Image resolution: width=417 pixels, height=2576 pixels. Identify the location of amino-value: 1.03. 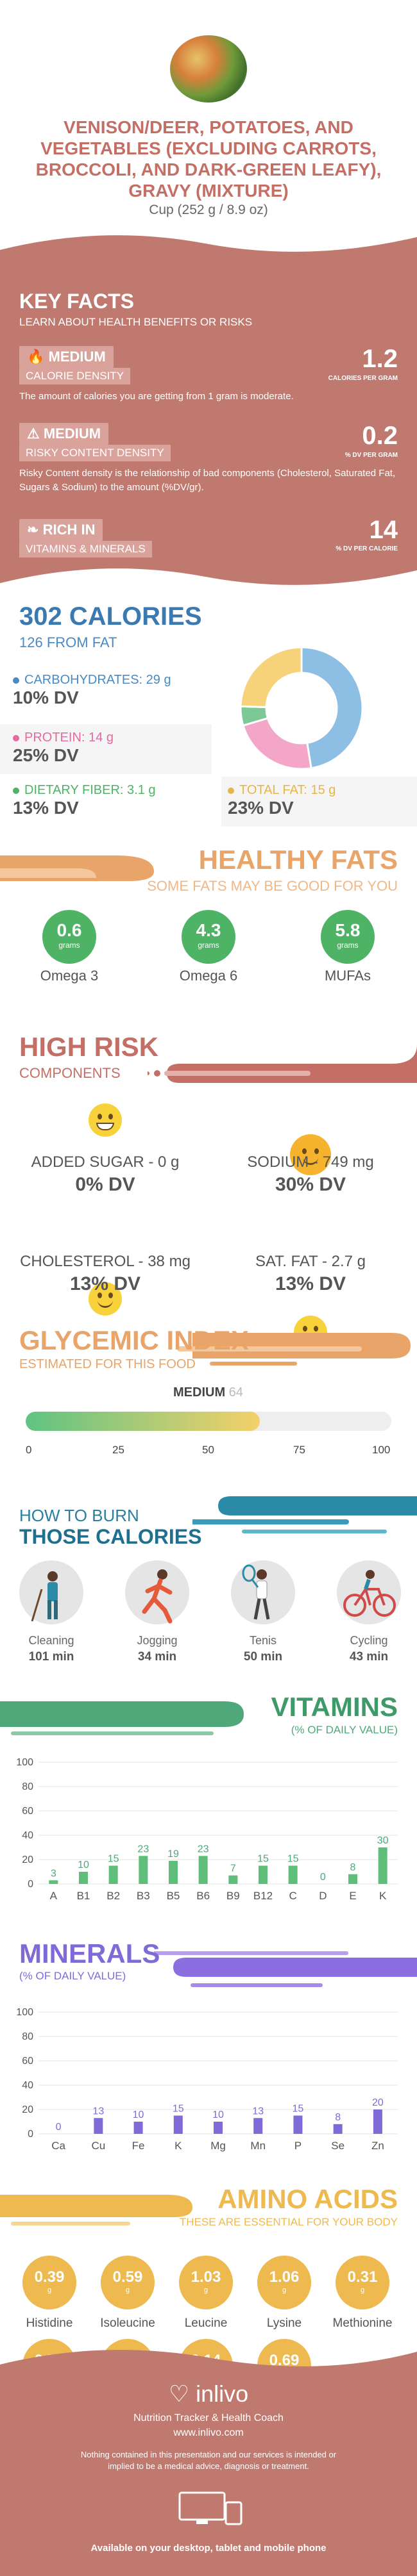
(206, 2277).